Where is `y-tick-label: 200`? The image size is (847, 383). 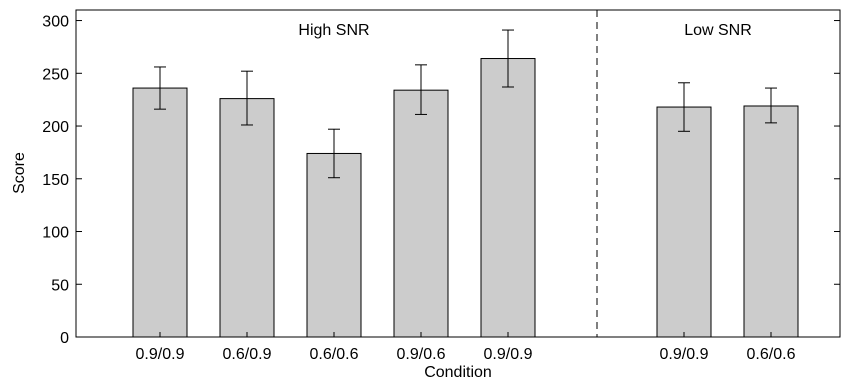
y-tick-label: 200 is located at coordinates (55, 127).